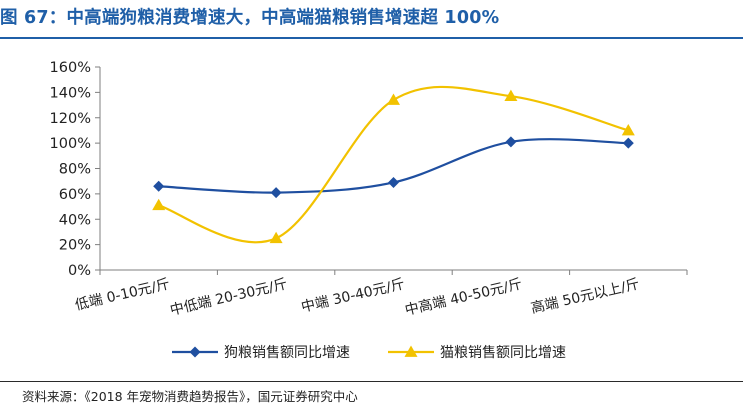  I want to click on x-category-label: 高端 50元以上/斤, so click(585, 296).